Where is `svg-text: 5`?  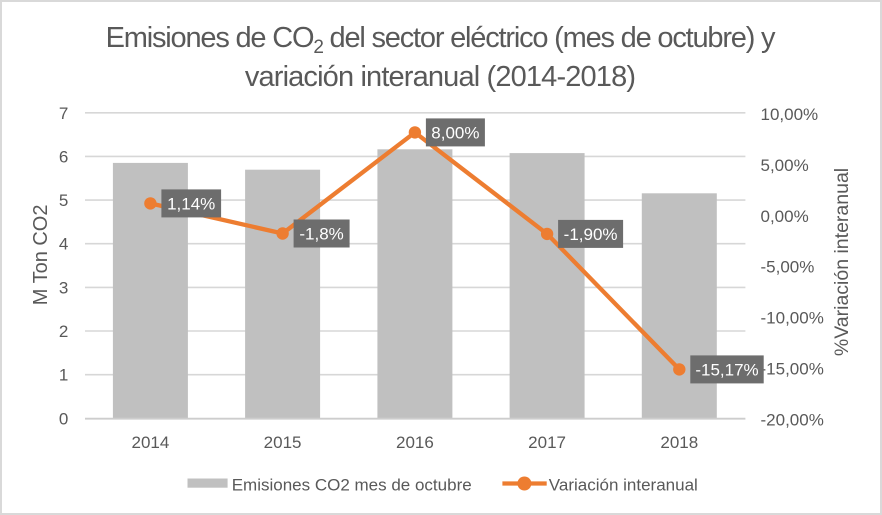 svg-text: 5 is located at coordinates (63, 200).